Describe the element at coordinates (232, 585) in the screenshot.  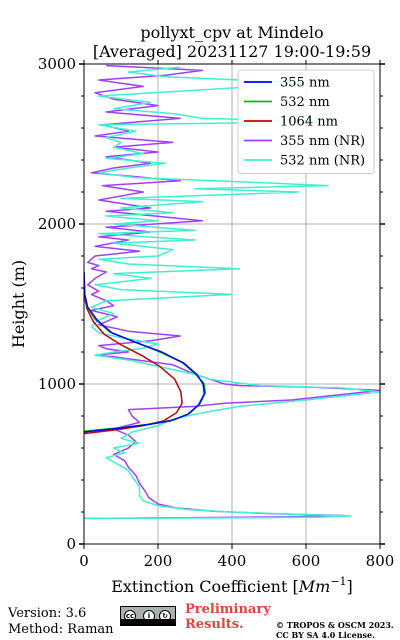
I see `x-axis-label: Extinction Coefficient [Mm−1]` at that location.